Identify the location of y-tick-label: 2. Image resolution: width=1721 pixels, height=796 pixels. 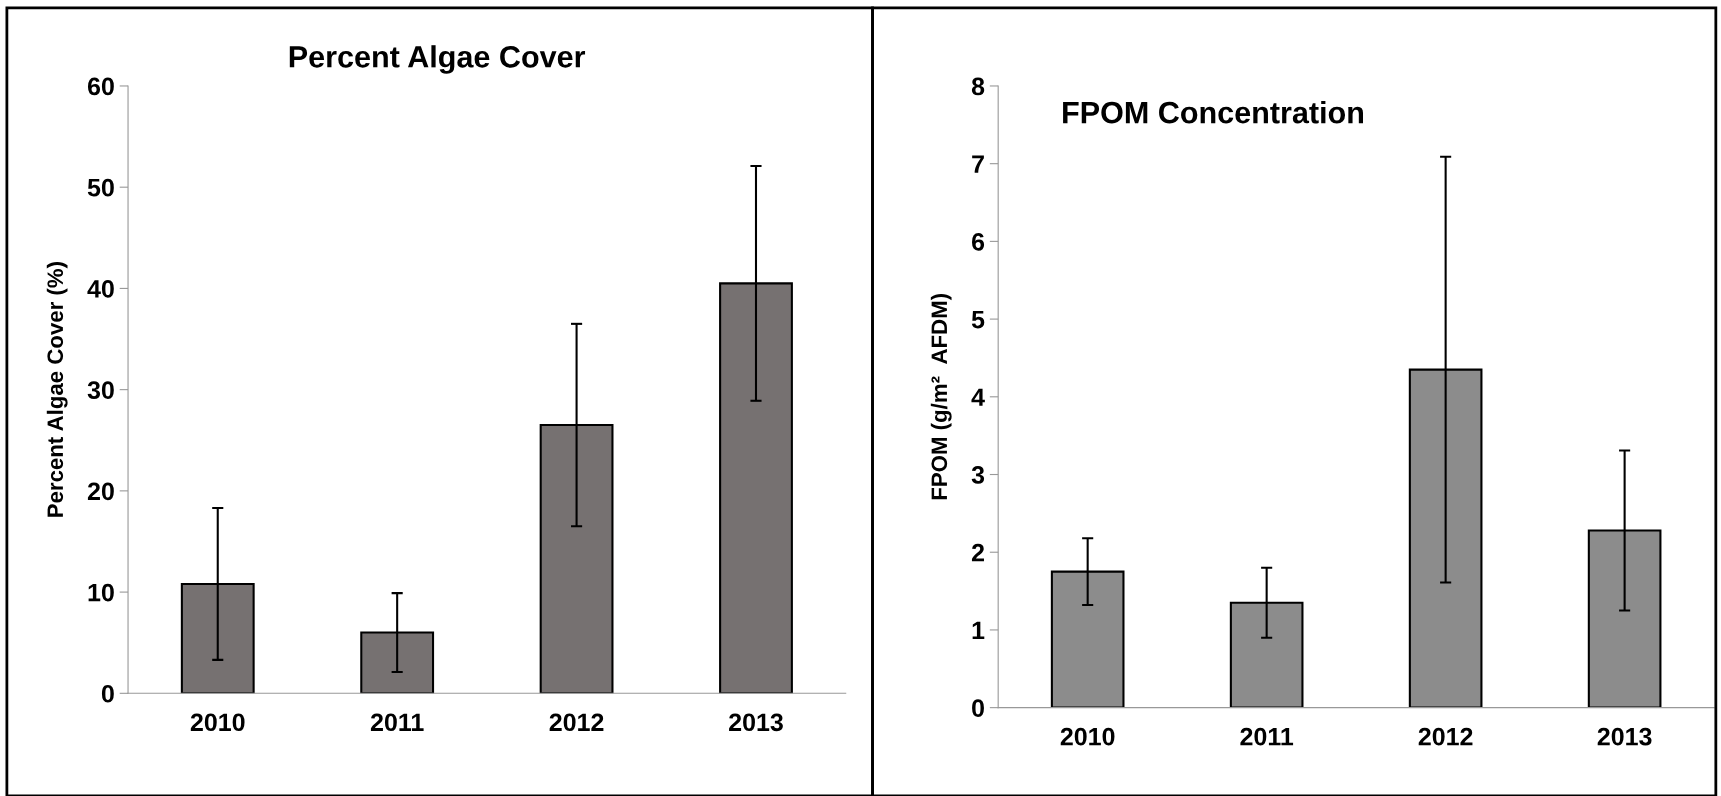
(977, 552).